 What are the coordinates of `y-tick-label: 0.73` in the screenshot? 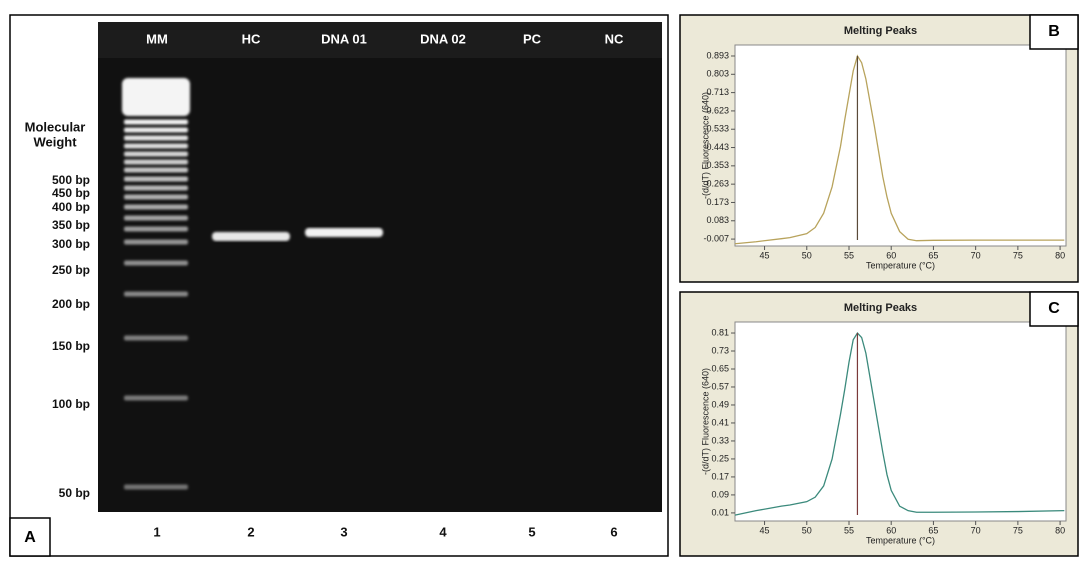 It's located at (720, 350).